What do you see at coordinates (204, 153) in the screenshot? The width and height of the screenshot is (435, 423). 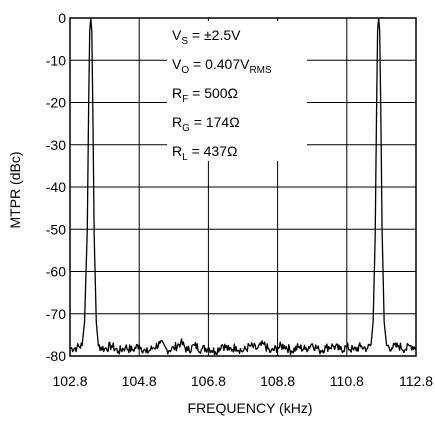 I see `annotation-line: RL = 437Ω` at bounding box center [204, 153].